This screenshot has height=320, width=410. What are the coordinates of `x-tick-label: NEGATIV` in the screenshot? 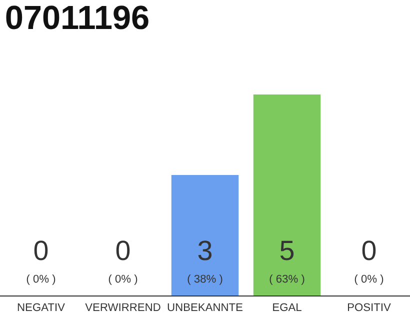 It's located at (41, 307).